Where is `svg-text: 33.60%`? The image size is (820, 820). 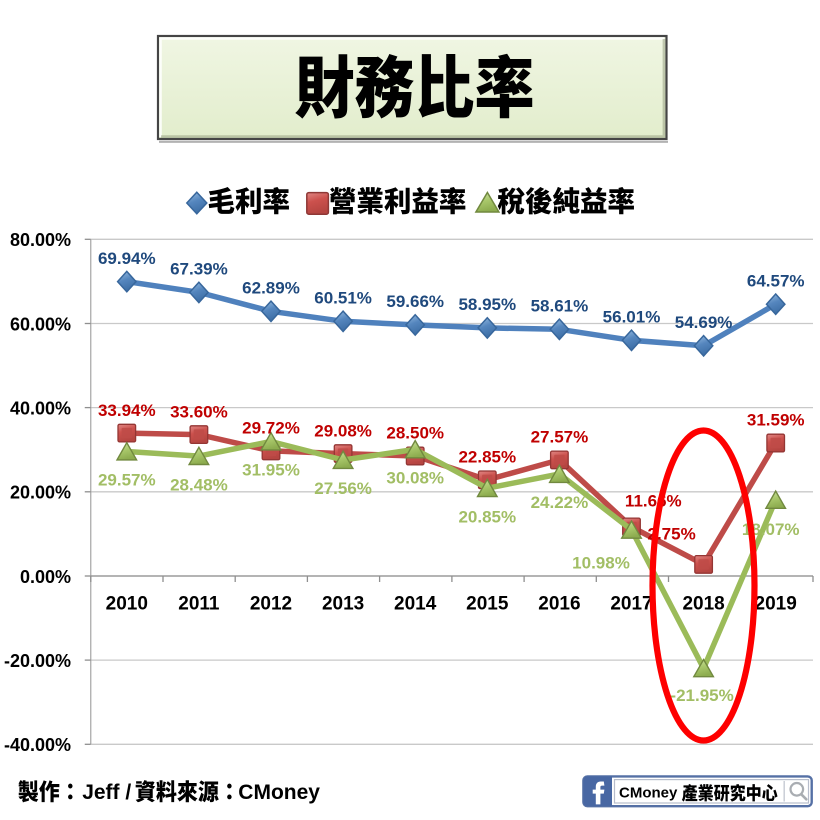 svg-text: 33.60% is located at coordinates (199, 411).